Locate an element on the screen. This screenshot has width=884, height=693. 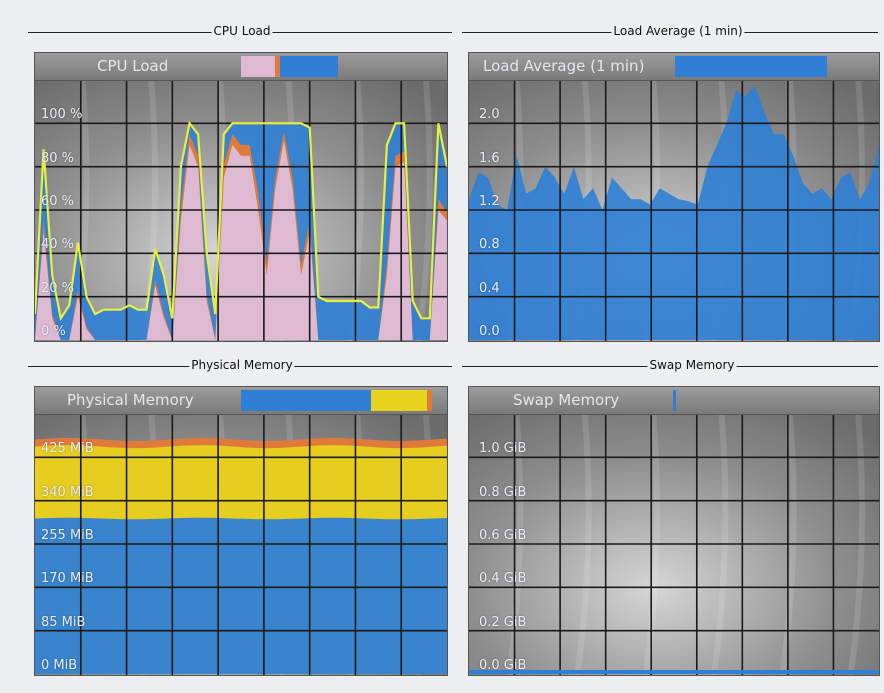
phys-header: Physical Memory is located at coordinates (241, 401).